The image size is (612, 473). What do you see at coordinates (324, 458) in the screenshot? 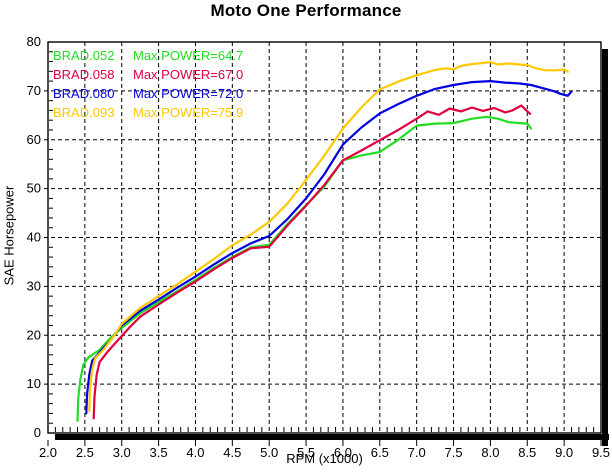
I see `x-axis-title: RPM (x1000)` at bounding box center [324, 458].